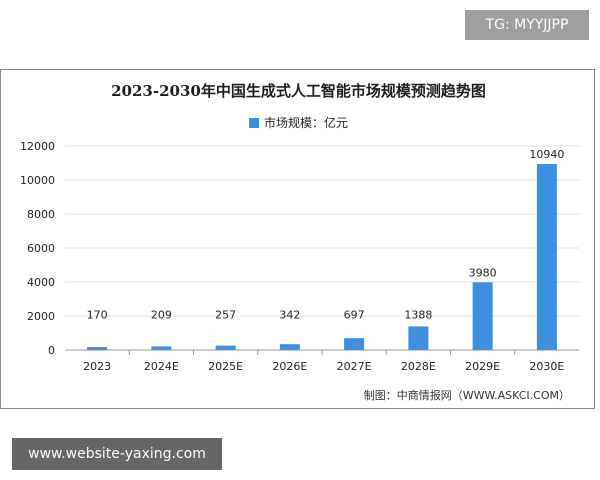  What do you see at coordinates (482, 366) in the screenshot?
I see `x-tick-label: 2029E` at bounding box center [482, 366].